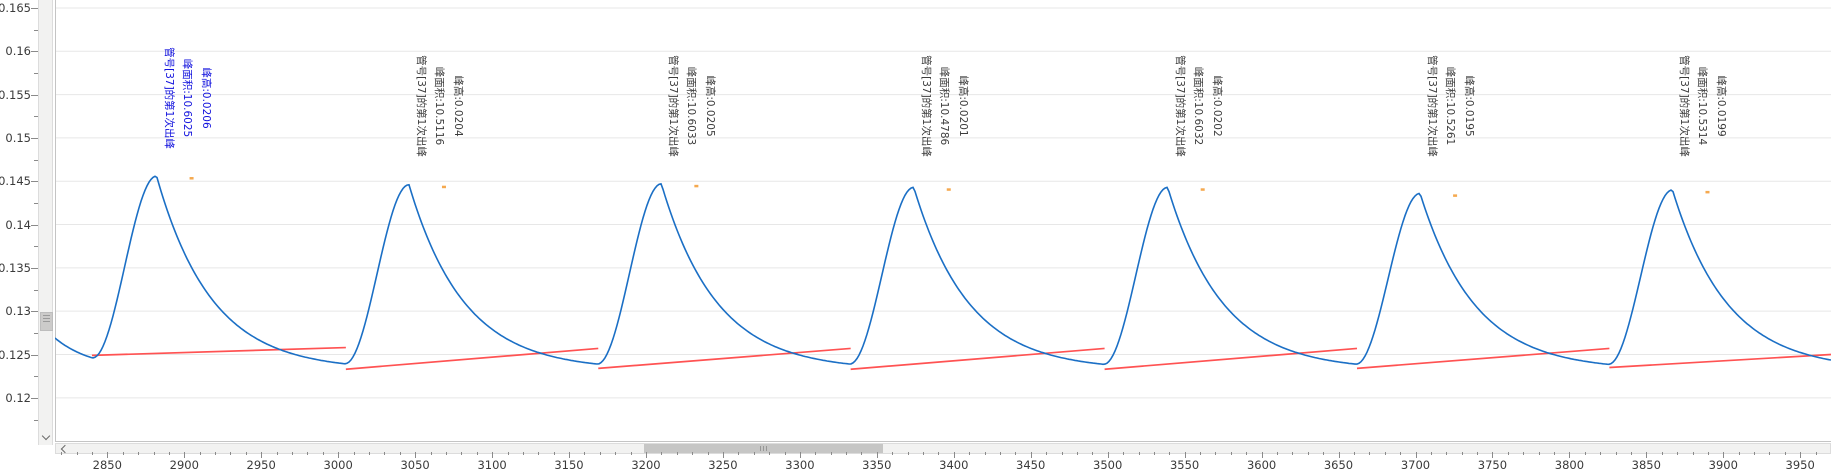 The image size is (1831, 475). I want to click on x-tick-label: 3900, so click(1723, 465).